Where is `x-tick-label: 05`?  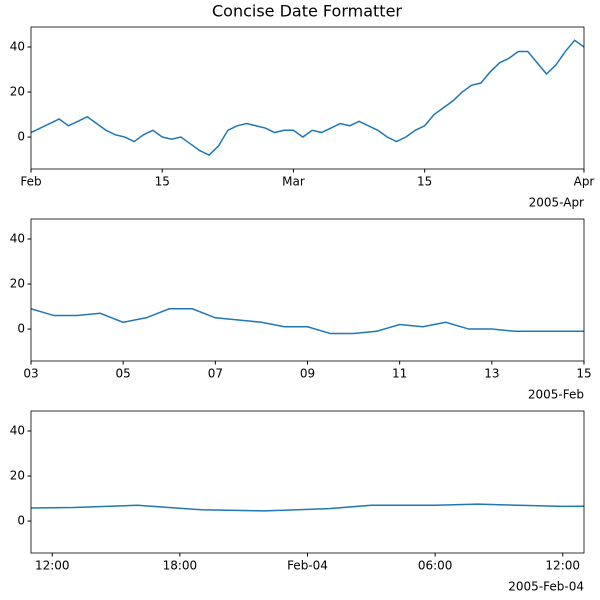
x-tick-label: 05 is located at coordinates (123, 374).